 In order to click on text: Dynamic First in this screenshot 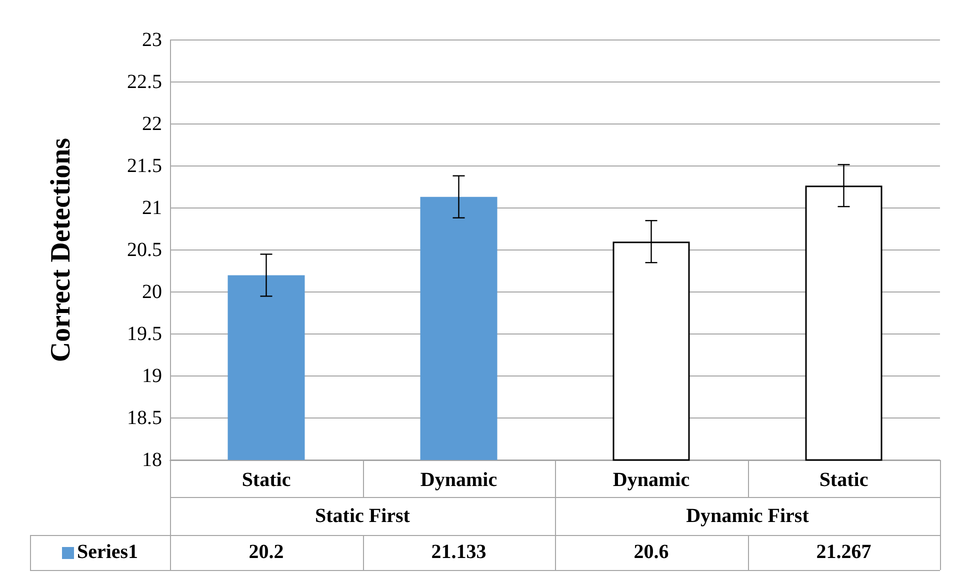, I will do `click(747, 516)`.